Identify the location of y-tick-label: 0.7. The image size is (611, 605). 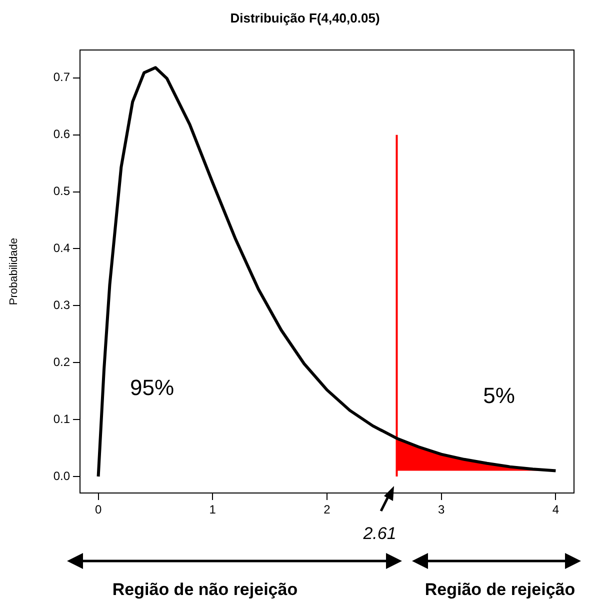
(61, 77).